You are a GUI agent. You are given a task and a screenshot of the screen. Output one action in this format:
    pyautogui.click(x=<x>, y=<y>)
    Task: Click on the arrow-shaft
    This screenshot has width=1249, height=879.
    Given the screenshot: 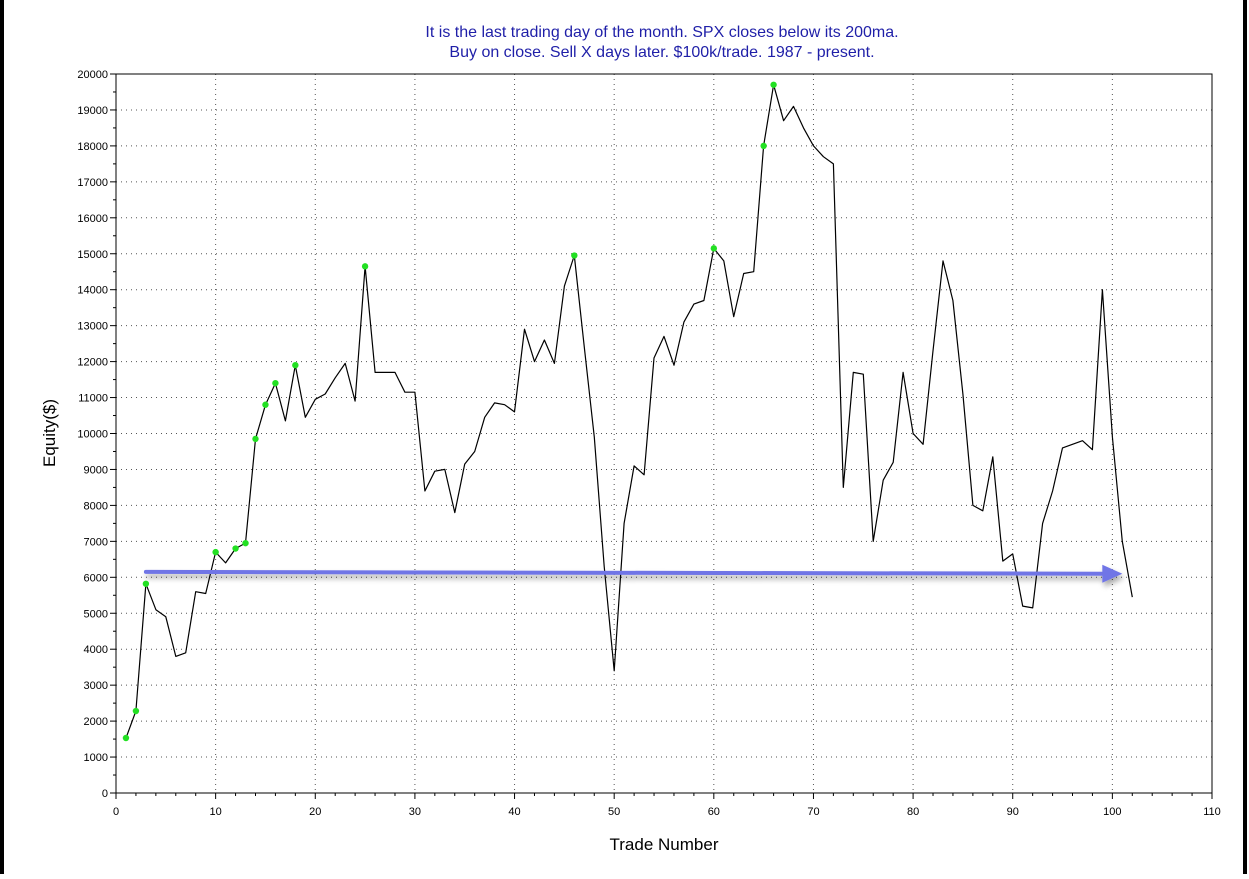 What is the action you would take?
    pyautogui.click(x=626, y=572)
    